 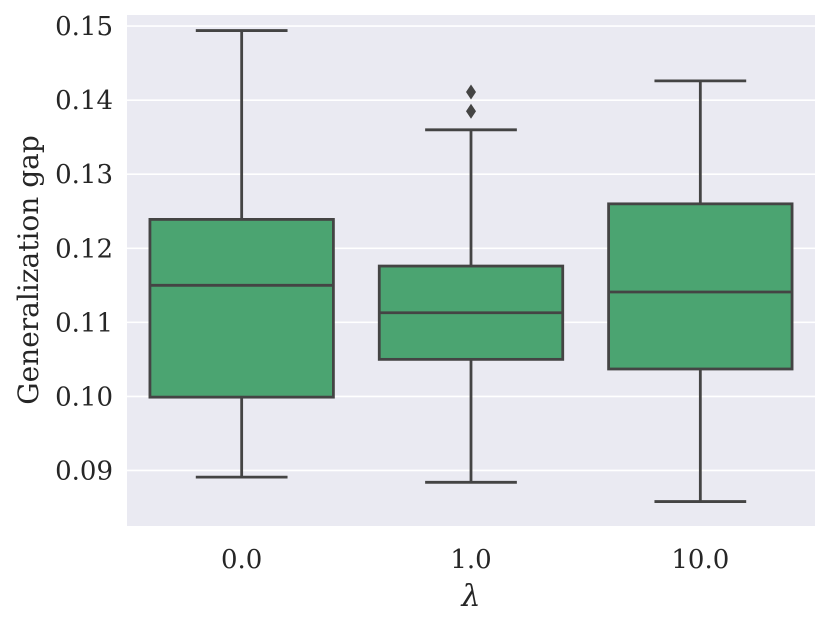 I want to click on y-tick-label: 0.15, so click(x=84, y=27).